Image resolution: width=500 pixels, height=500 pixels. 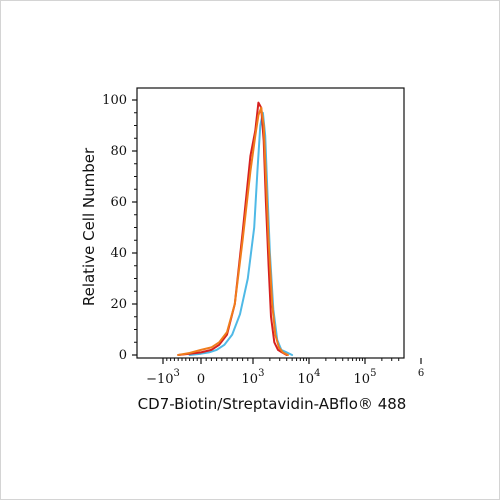 I want to click on x-tick-label: 10⁵, so click(x=365, y=377).